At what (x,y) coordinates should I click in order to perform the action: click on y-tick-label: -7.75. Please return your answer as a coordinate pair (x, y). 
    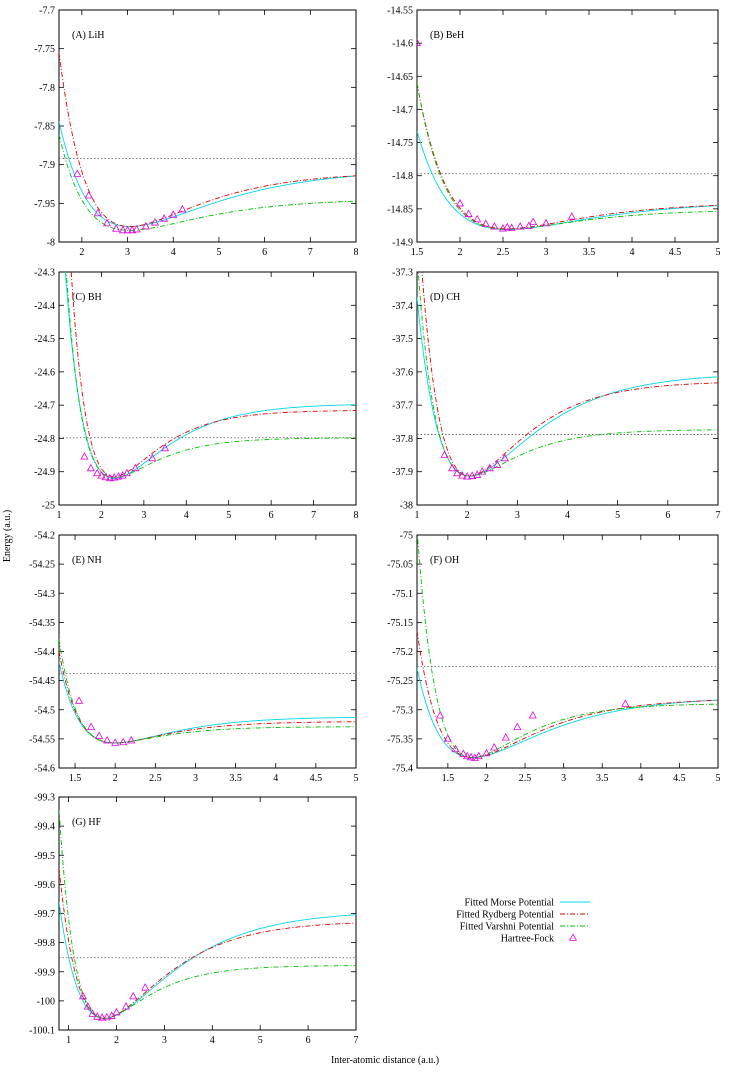
    Looking at the image, I should click on (44, 49).